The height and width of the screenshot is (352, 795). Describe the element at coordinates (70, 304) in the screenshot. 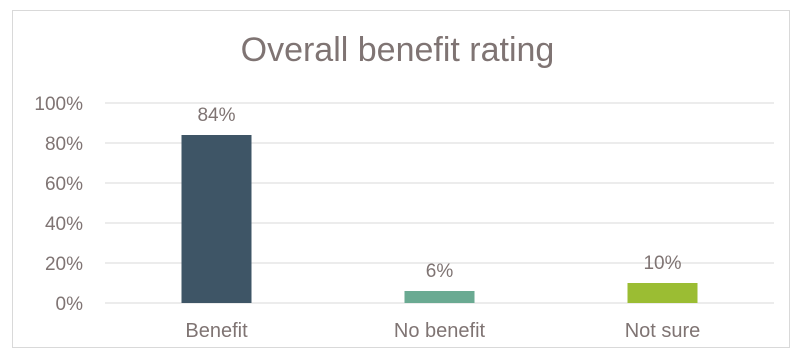

I see `y-tick-label: 0%` at that location.